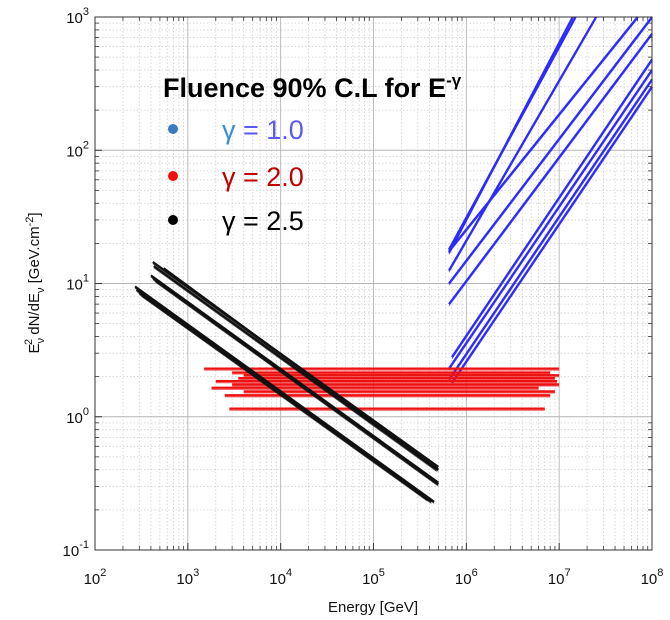 This screenshot has height=620, width=670. I want to click on legend-title: Fluence 90% C.L for E-γ, so click(312, 87).